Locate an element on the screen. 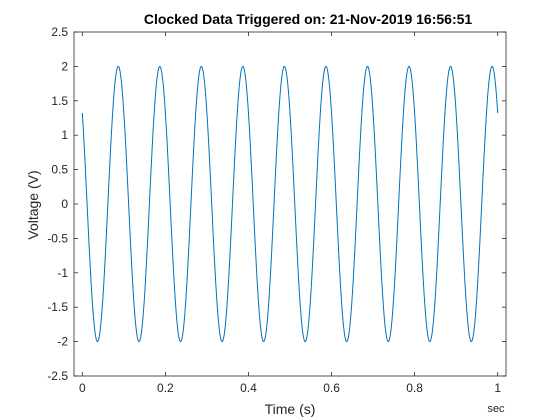 The image size is (560, 420). x-tick-label: 1 is located at coordinates (497, 388).